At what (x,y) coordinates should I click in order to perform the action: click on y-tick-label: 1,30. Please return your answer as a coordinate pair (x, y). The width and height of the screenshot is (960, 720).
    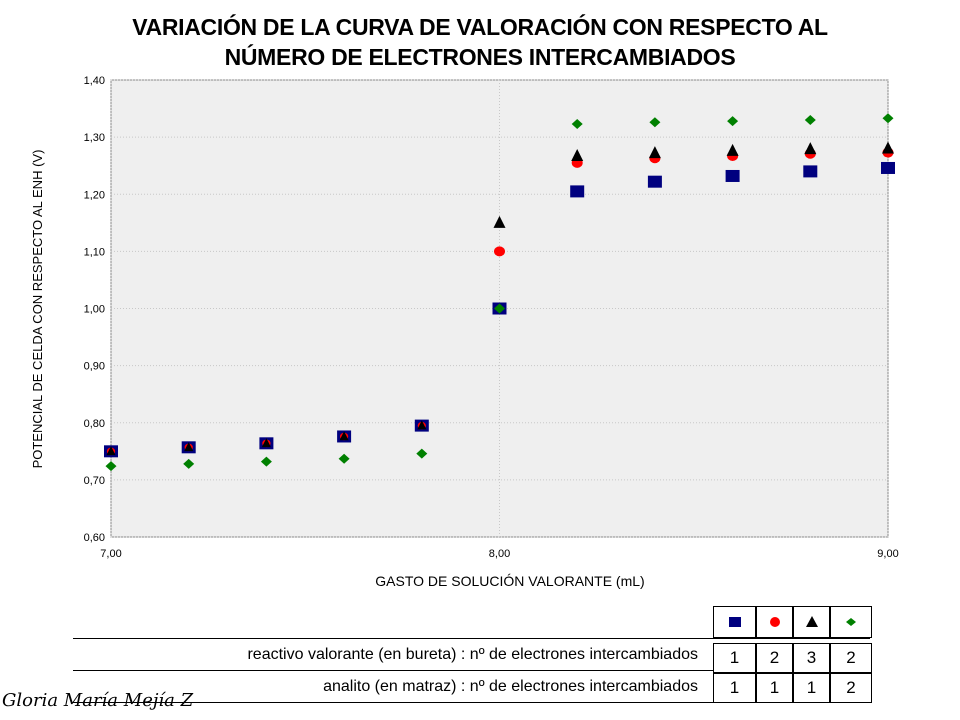
    Looking at the image, I should click on (94, 138).